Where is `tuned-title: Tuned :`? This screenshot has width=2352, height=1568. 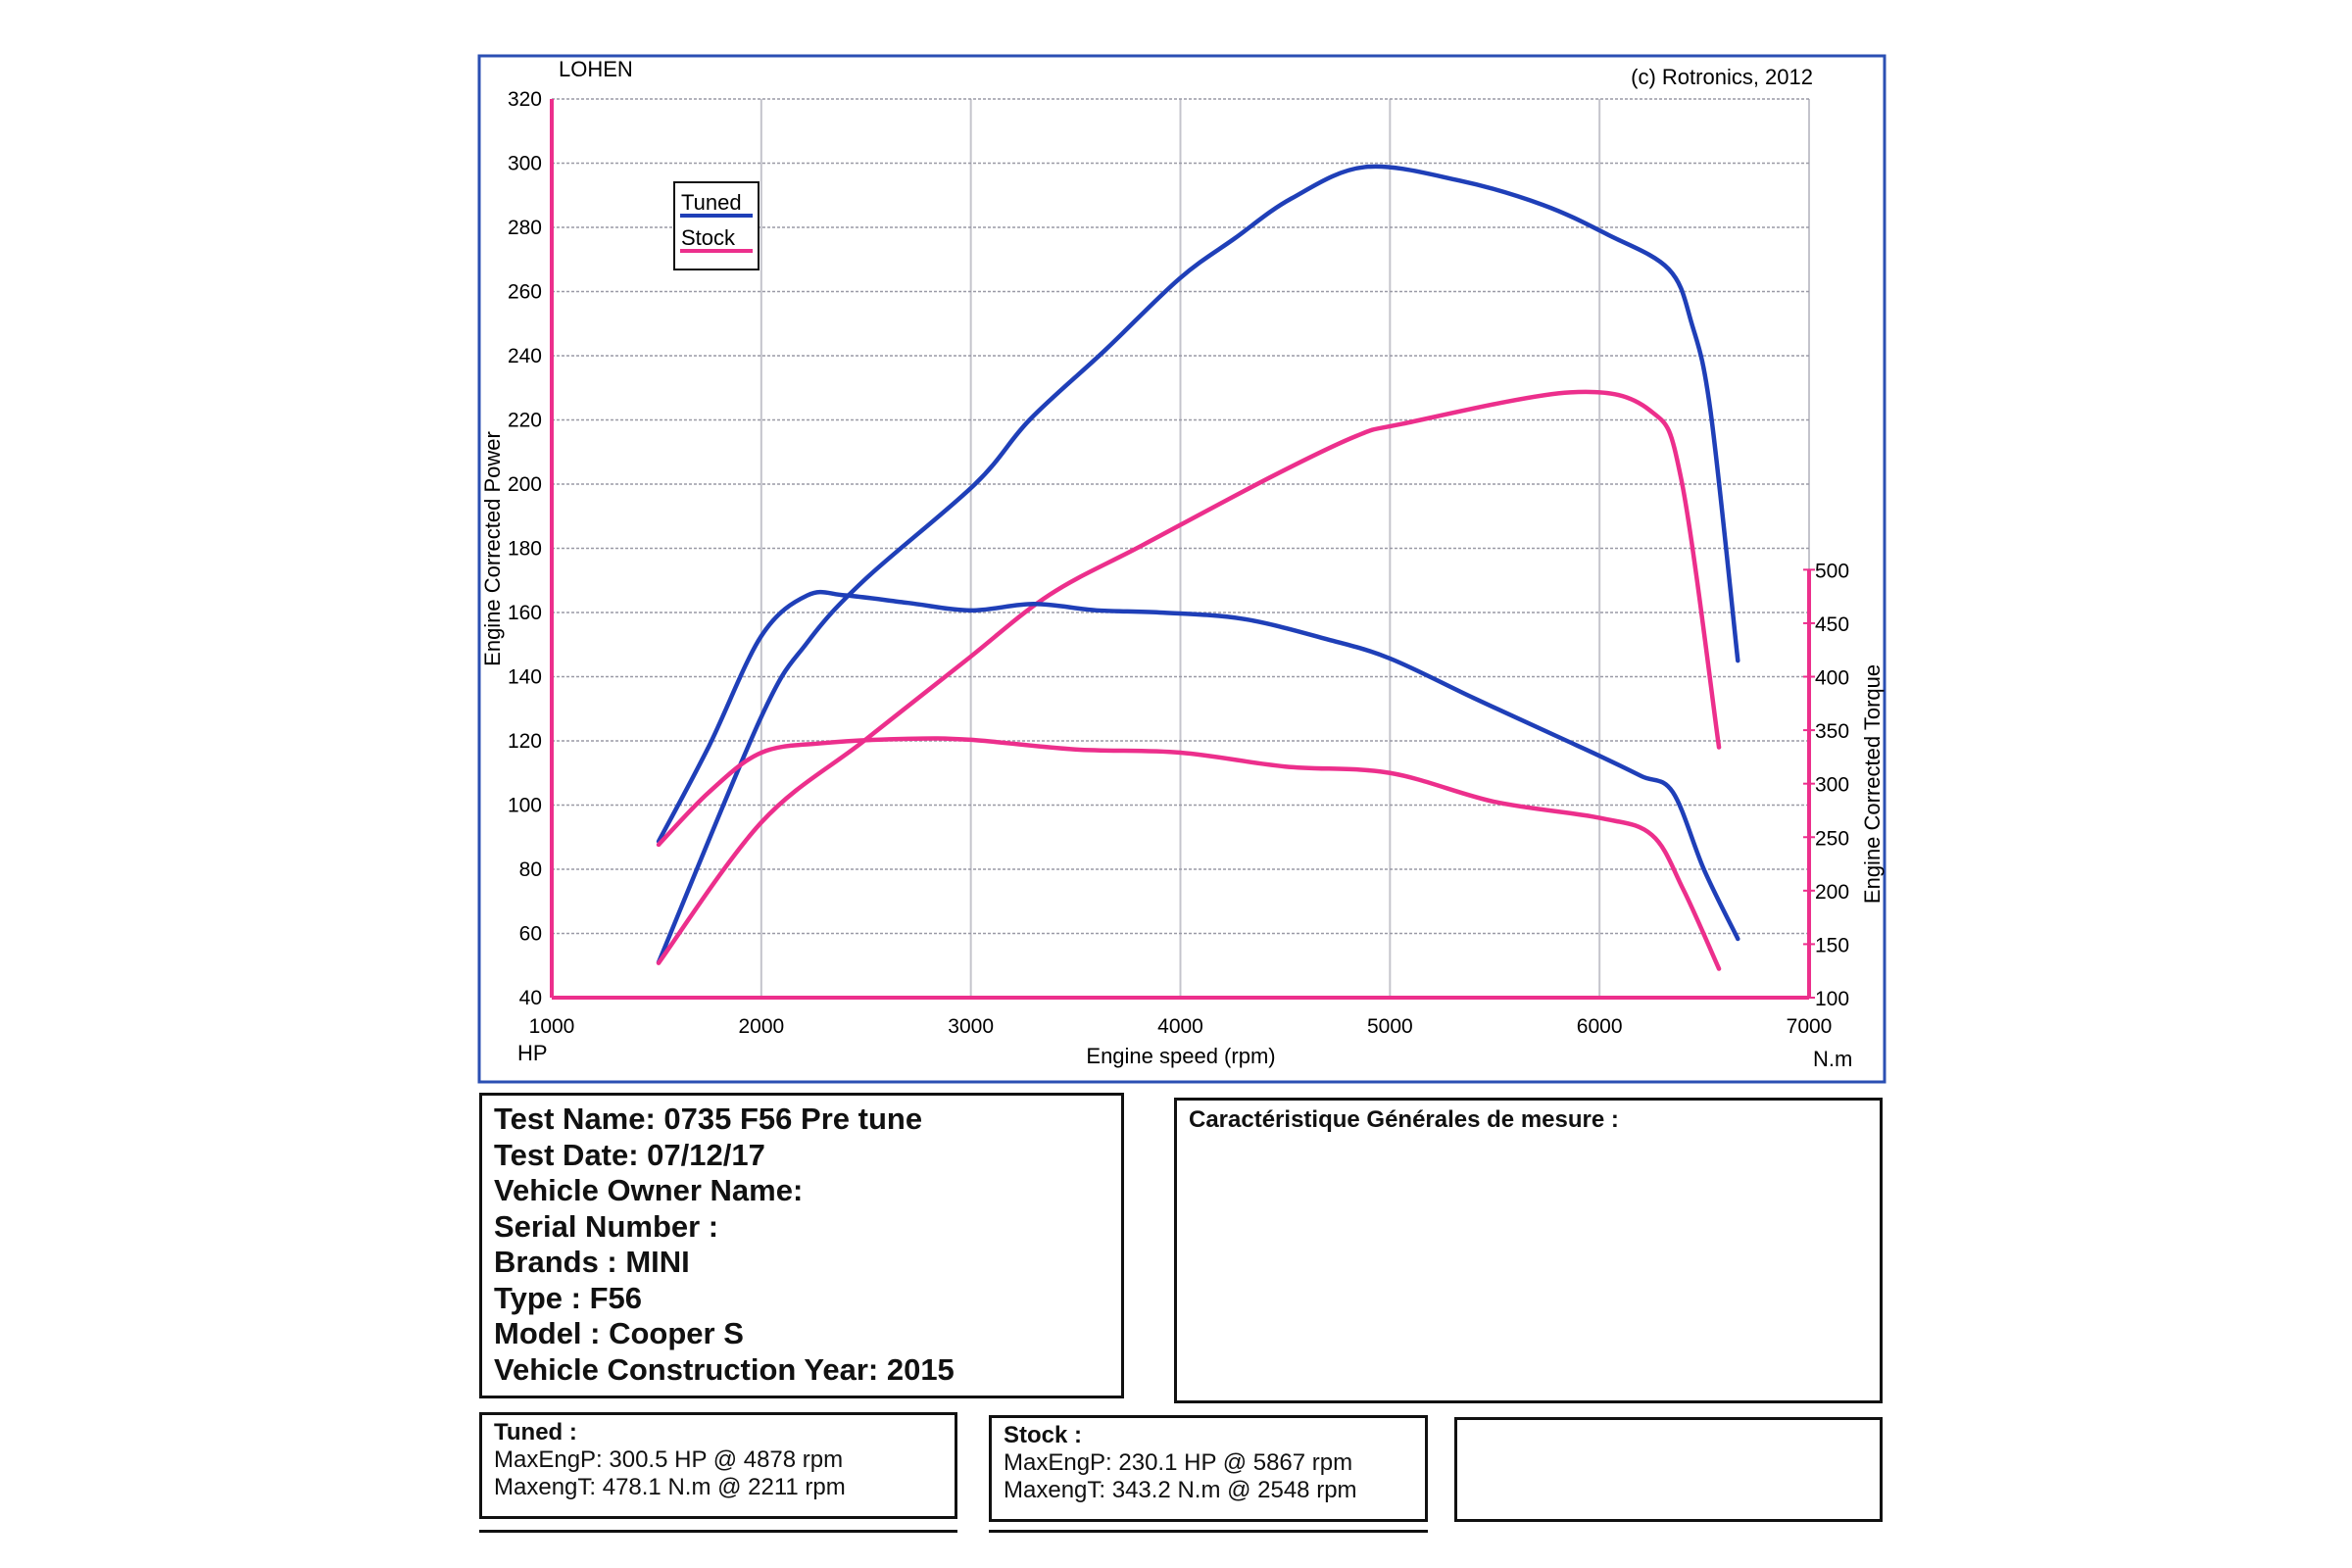 tuned-title: Tuned : is located at coordinates (535, 1432).